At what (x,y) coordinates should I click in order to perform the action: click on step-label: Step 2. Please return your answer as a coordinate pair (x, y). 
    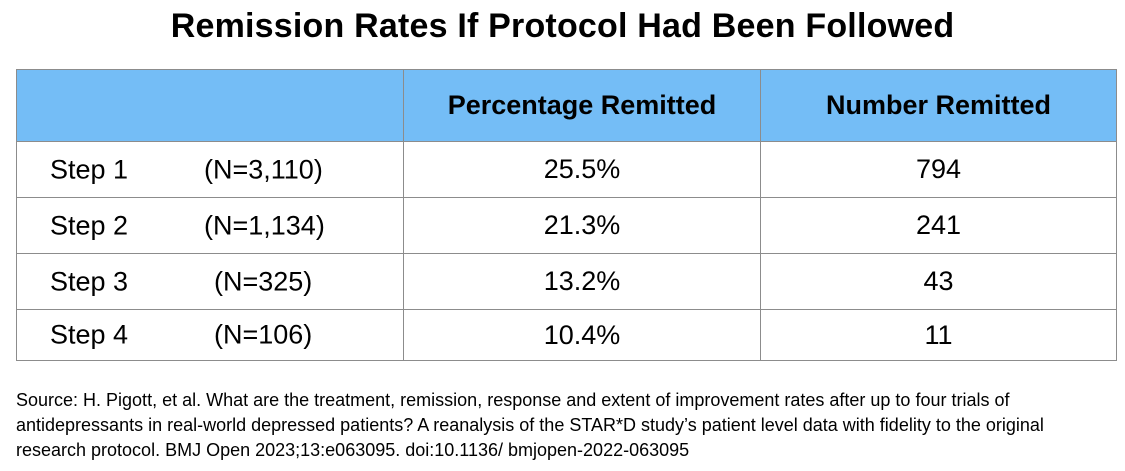
    Looking at the image, I should click on (89, 225).